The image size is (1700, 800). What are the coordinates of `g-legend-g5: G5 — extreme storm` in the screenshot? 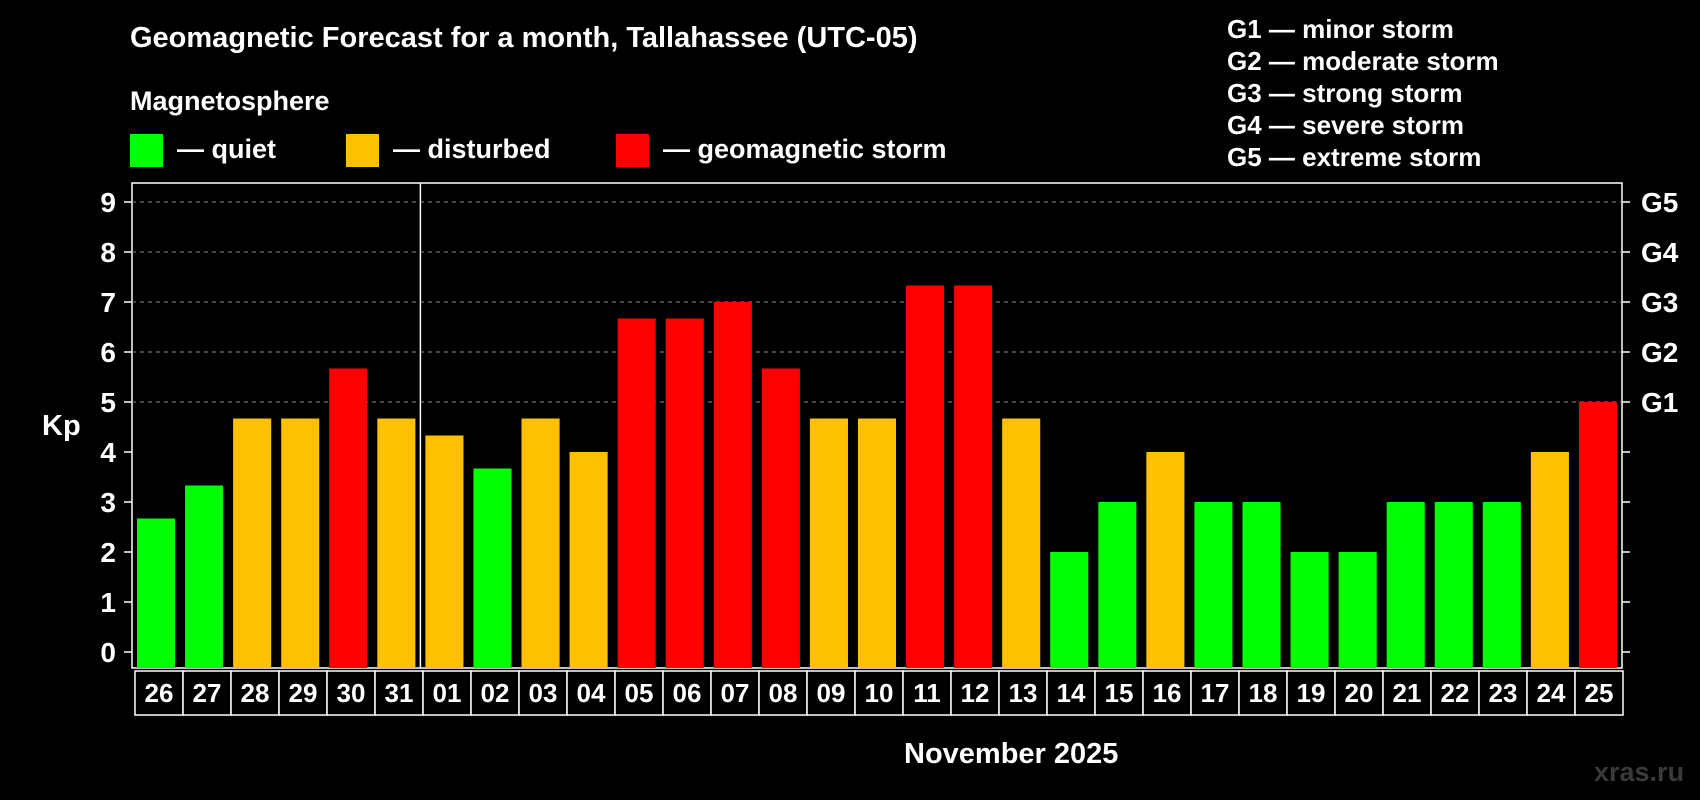 It's located at (1354, 157).